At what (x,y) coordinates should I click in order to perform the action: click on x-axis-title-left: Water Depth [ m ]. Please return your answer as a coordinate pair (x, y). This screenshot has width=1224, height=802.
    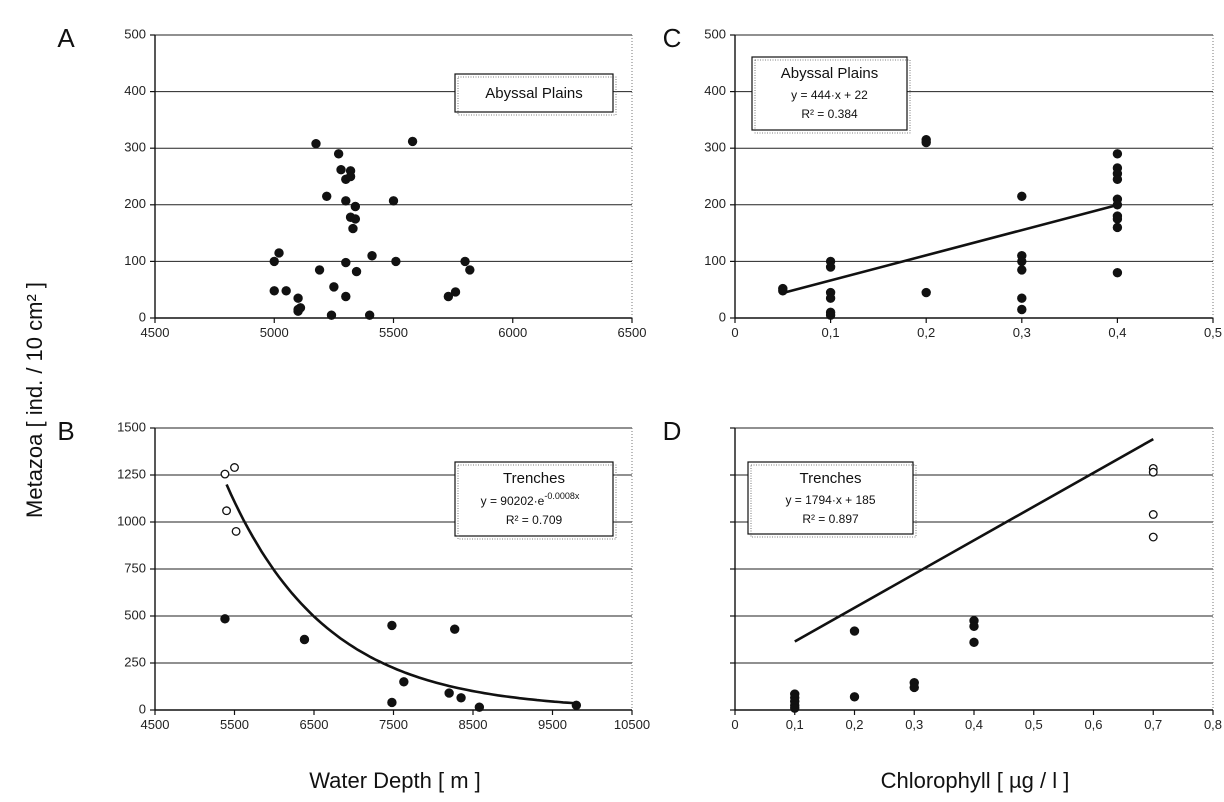
    Looking at the image, I should click on (395, 780).